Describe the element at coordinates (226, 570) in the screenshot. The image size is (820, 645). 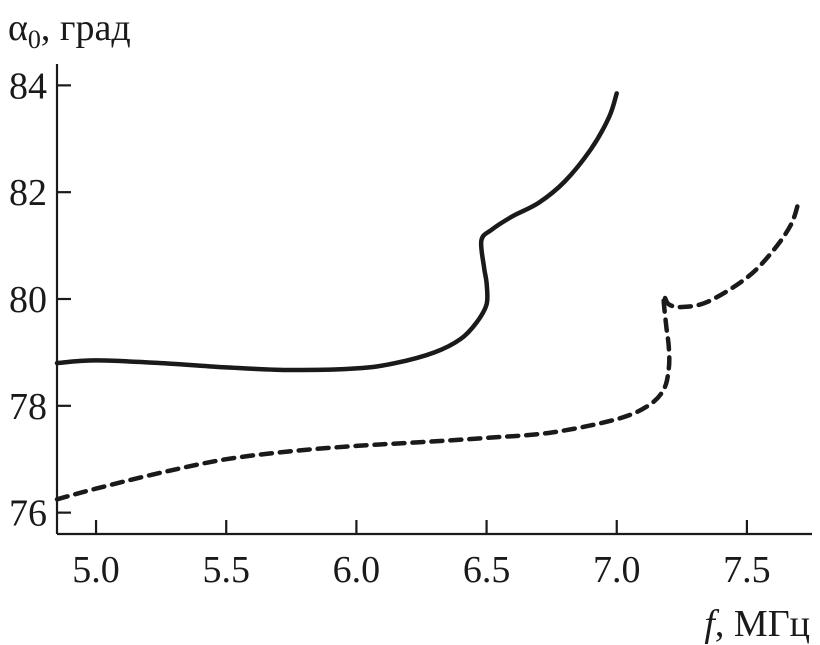
I see `x-tick-label: 5.5` at that location.